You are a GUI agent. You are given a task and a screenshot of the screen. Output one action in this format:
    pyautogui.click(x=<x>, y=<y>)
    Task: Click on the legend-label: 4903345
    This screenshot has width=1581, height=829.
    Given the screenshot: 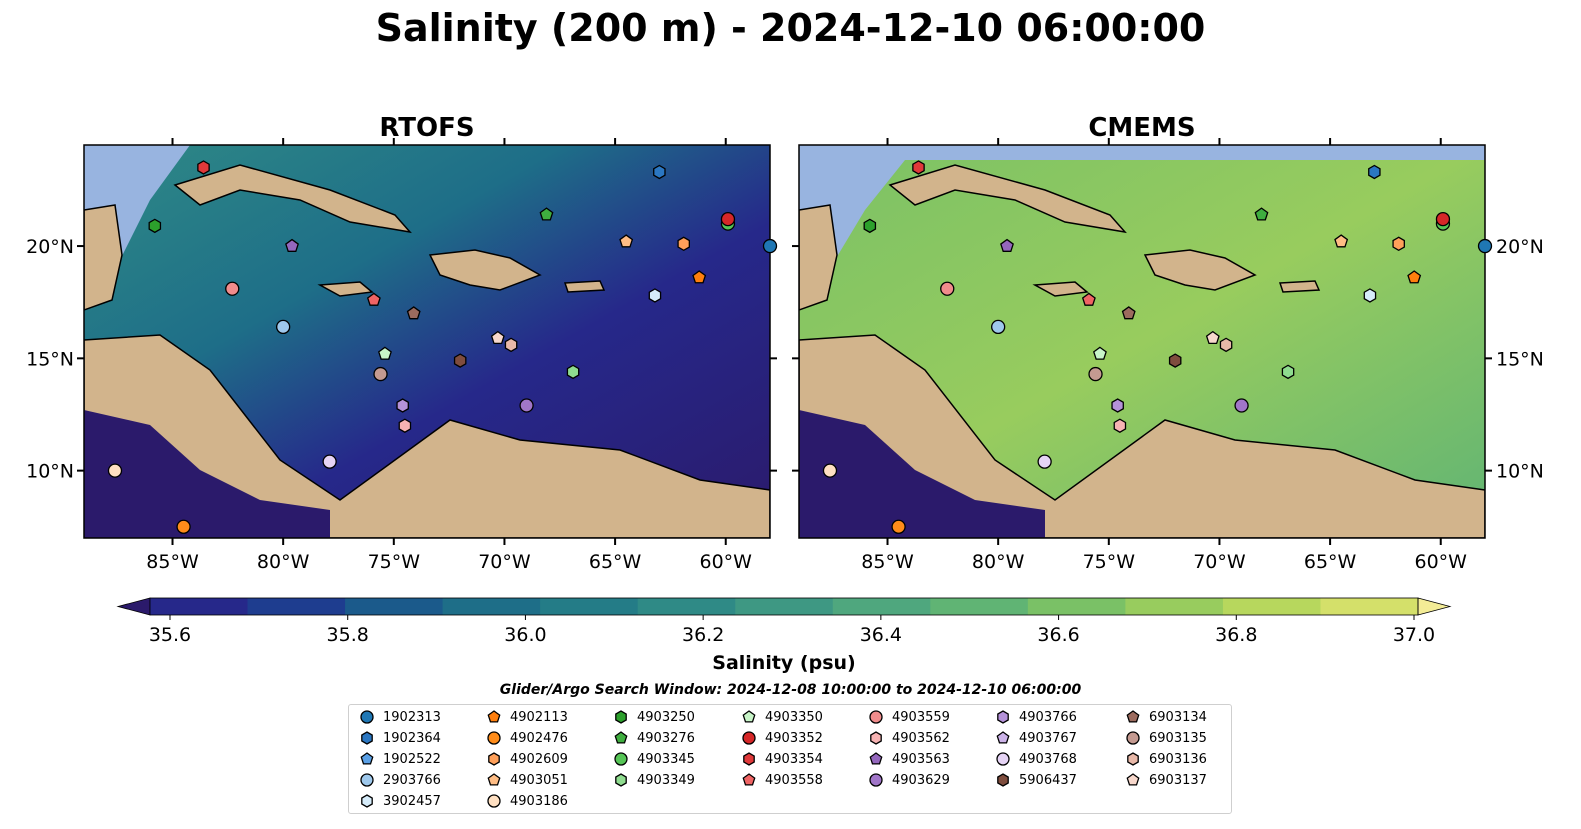 What is the action you would take?
    pyautogui.click(x=666, y=759)
    